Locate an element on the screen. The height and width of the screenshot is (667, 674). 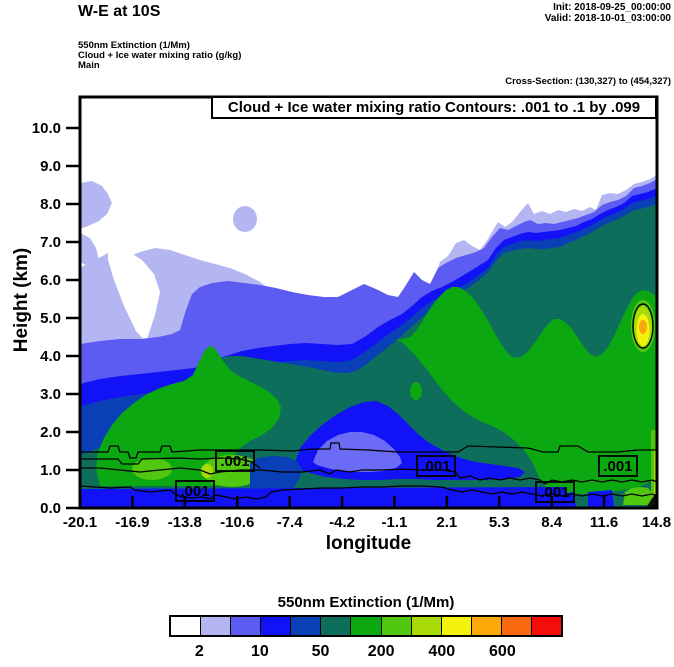
init-time: Init: 2018-09-25_00:00:00 is located at coordinates (612, 7).